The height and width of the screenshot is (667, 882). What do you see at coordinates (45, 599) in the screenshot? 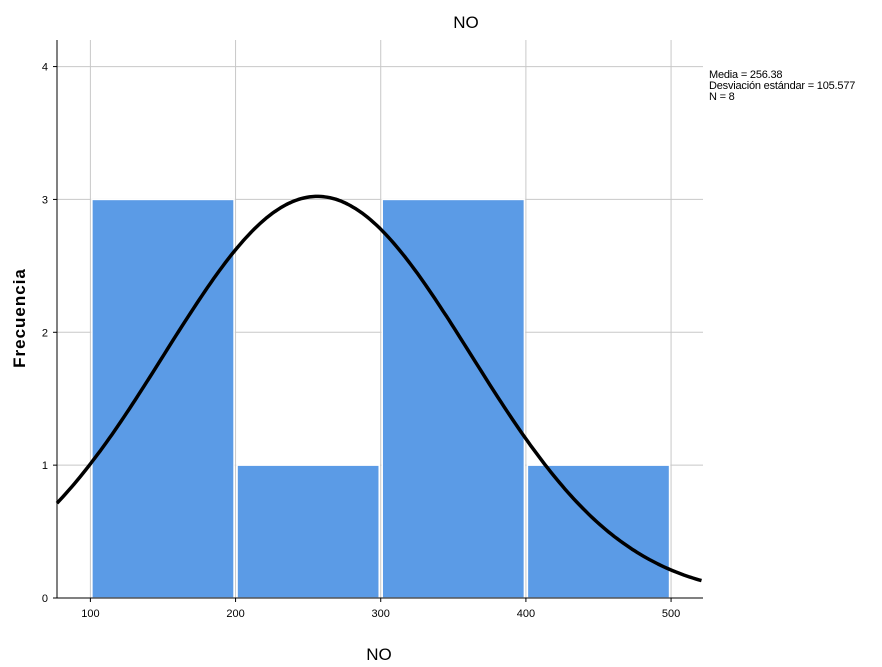
I see `y-tick-label-0: 0` at bounding box center [45, 599].